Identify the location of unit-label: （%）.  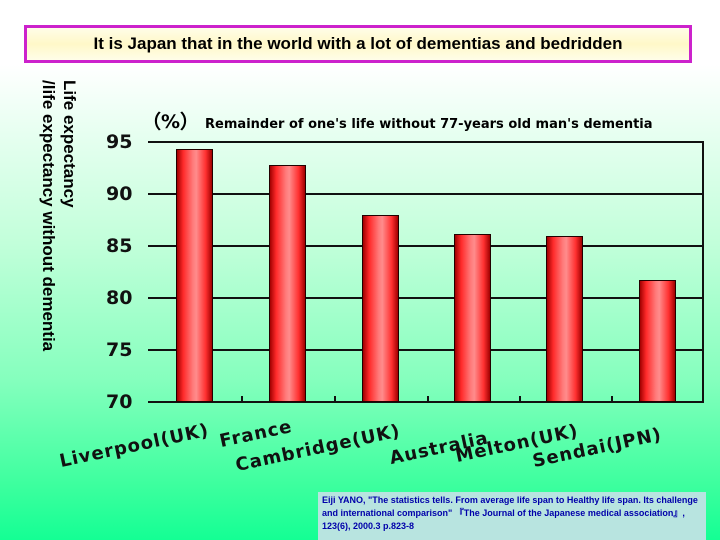
(171, 122).